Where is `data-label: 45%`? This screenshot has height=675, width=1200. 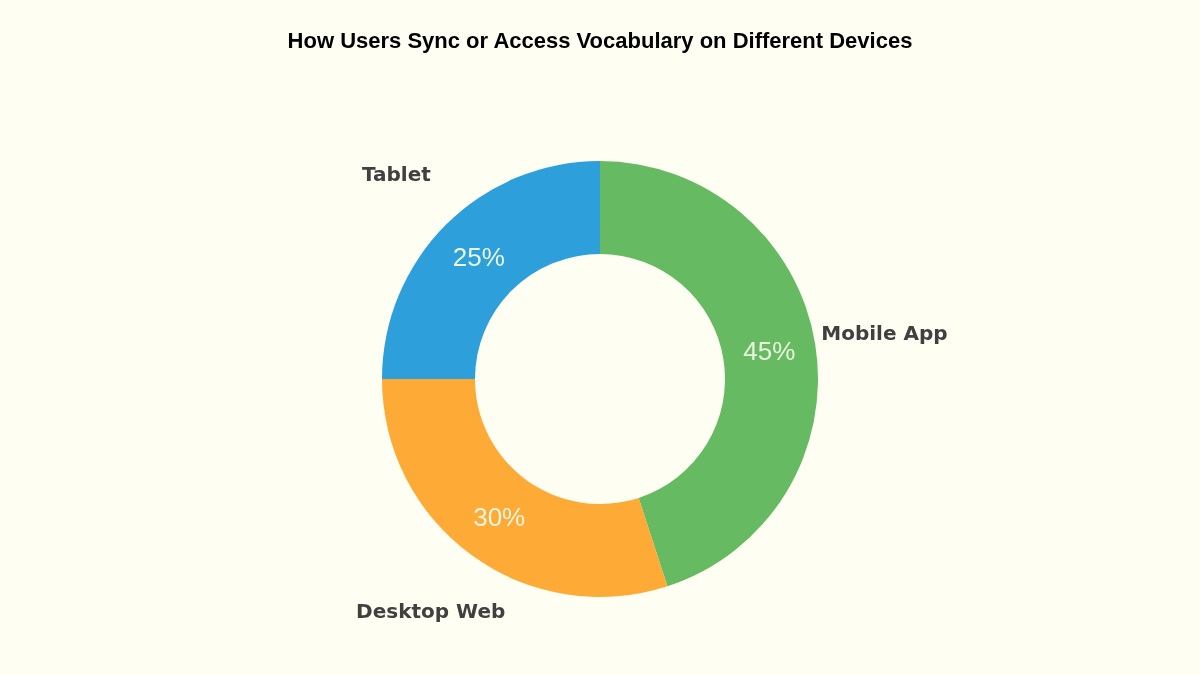 data-label: 45% is located at coordinates (769, 351).